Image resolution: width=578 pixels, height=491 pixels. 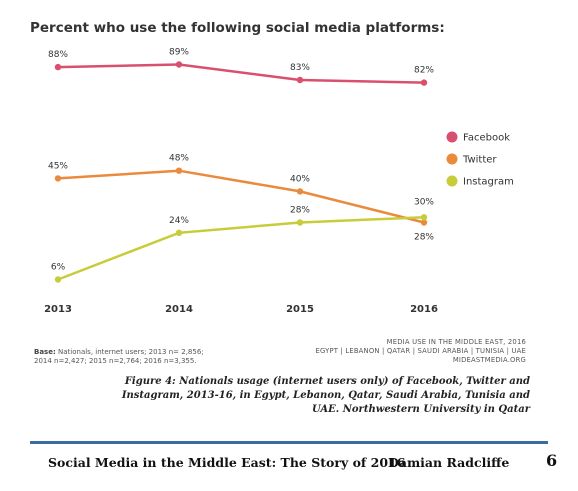 What do you see at coordinates (300, 222) in the screenshot?
I see `instagram-point-2015` at bounding box center [300, 222].